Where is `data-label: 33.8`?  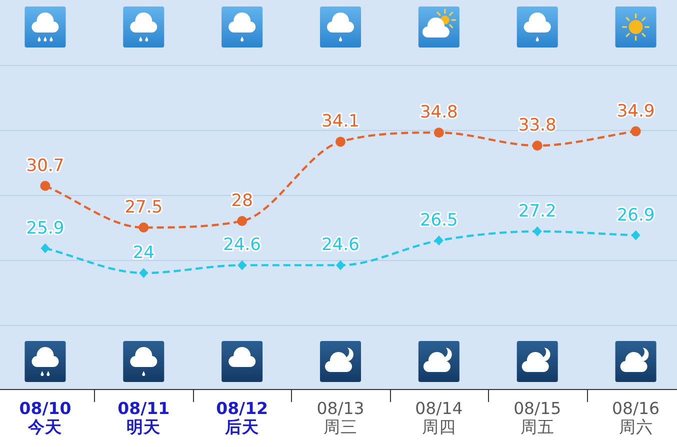 data-label: 33.8 is located at coordinates (537, 126).